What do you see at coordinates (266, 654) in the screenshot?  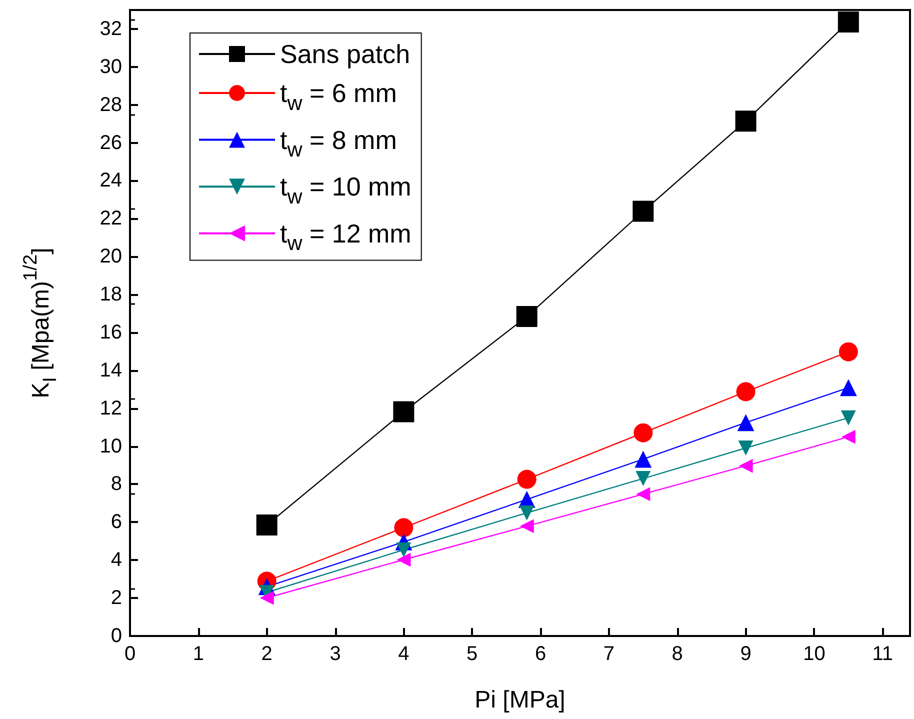 I see `x-tick-label: 2` at bounding box center [266, 654].